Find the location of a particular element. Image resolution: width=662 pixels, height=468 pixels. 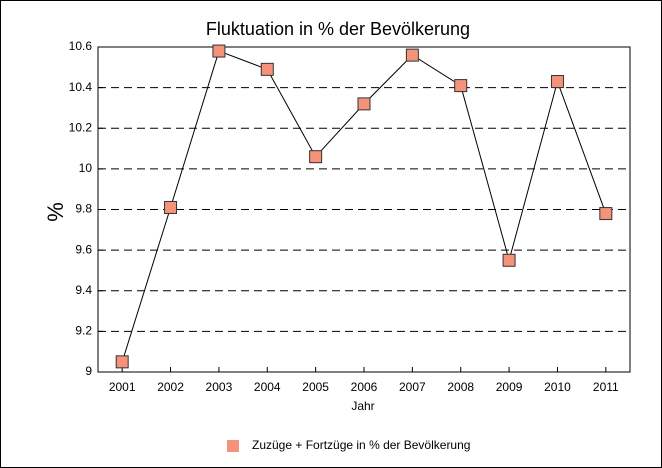

x-axis-label: Jahr is located at coordinates (362, 406).